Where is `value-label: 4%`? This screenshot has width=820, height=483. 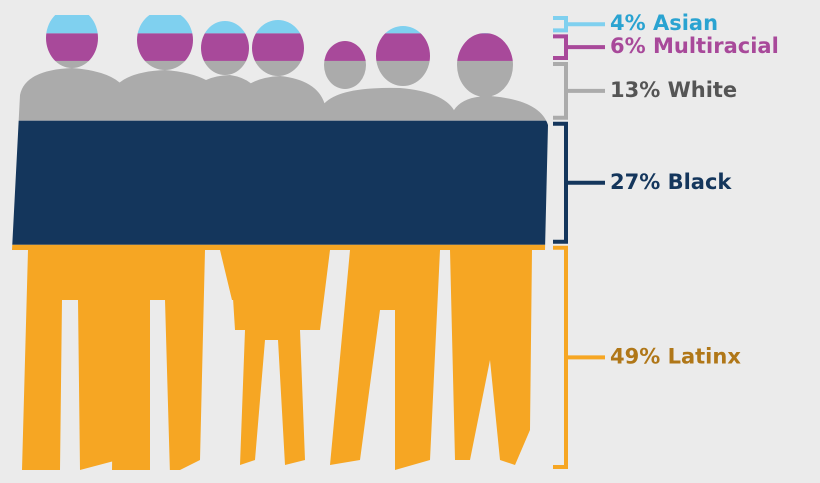
value-label: 4% is located at coordinates (628, 23).